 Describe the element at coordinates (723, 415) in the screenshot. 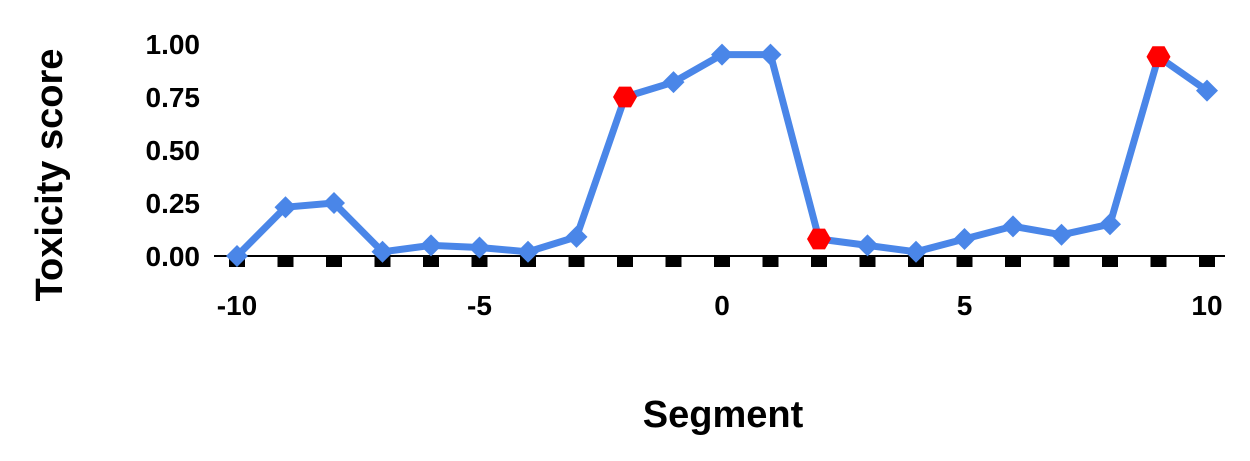

I see `x-axis-title: Segment` at that location.